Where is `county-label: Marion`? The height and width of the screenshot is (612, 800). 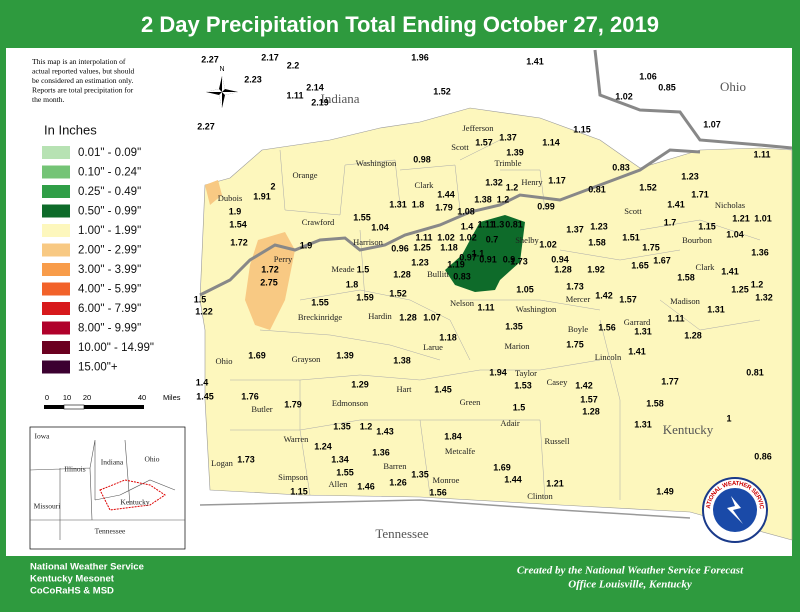 county-label: Marion is located at coordinates (517, 346).